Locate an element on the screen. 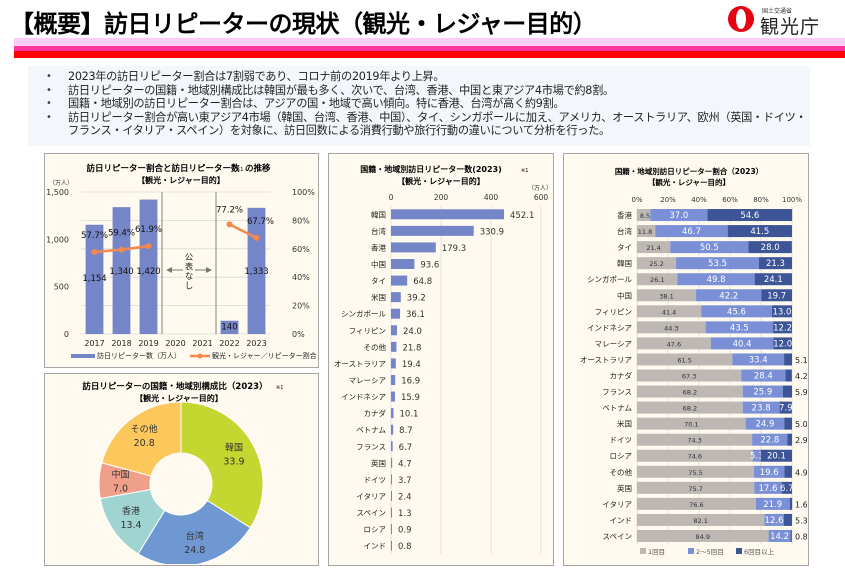 The image size is (845, 570). category-label: カナダ is located at coordinates (375, 413).